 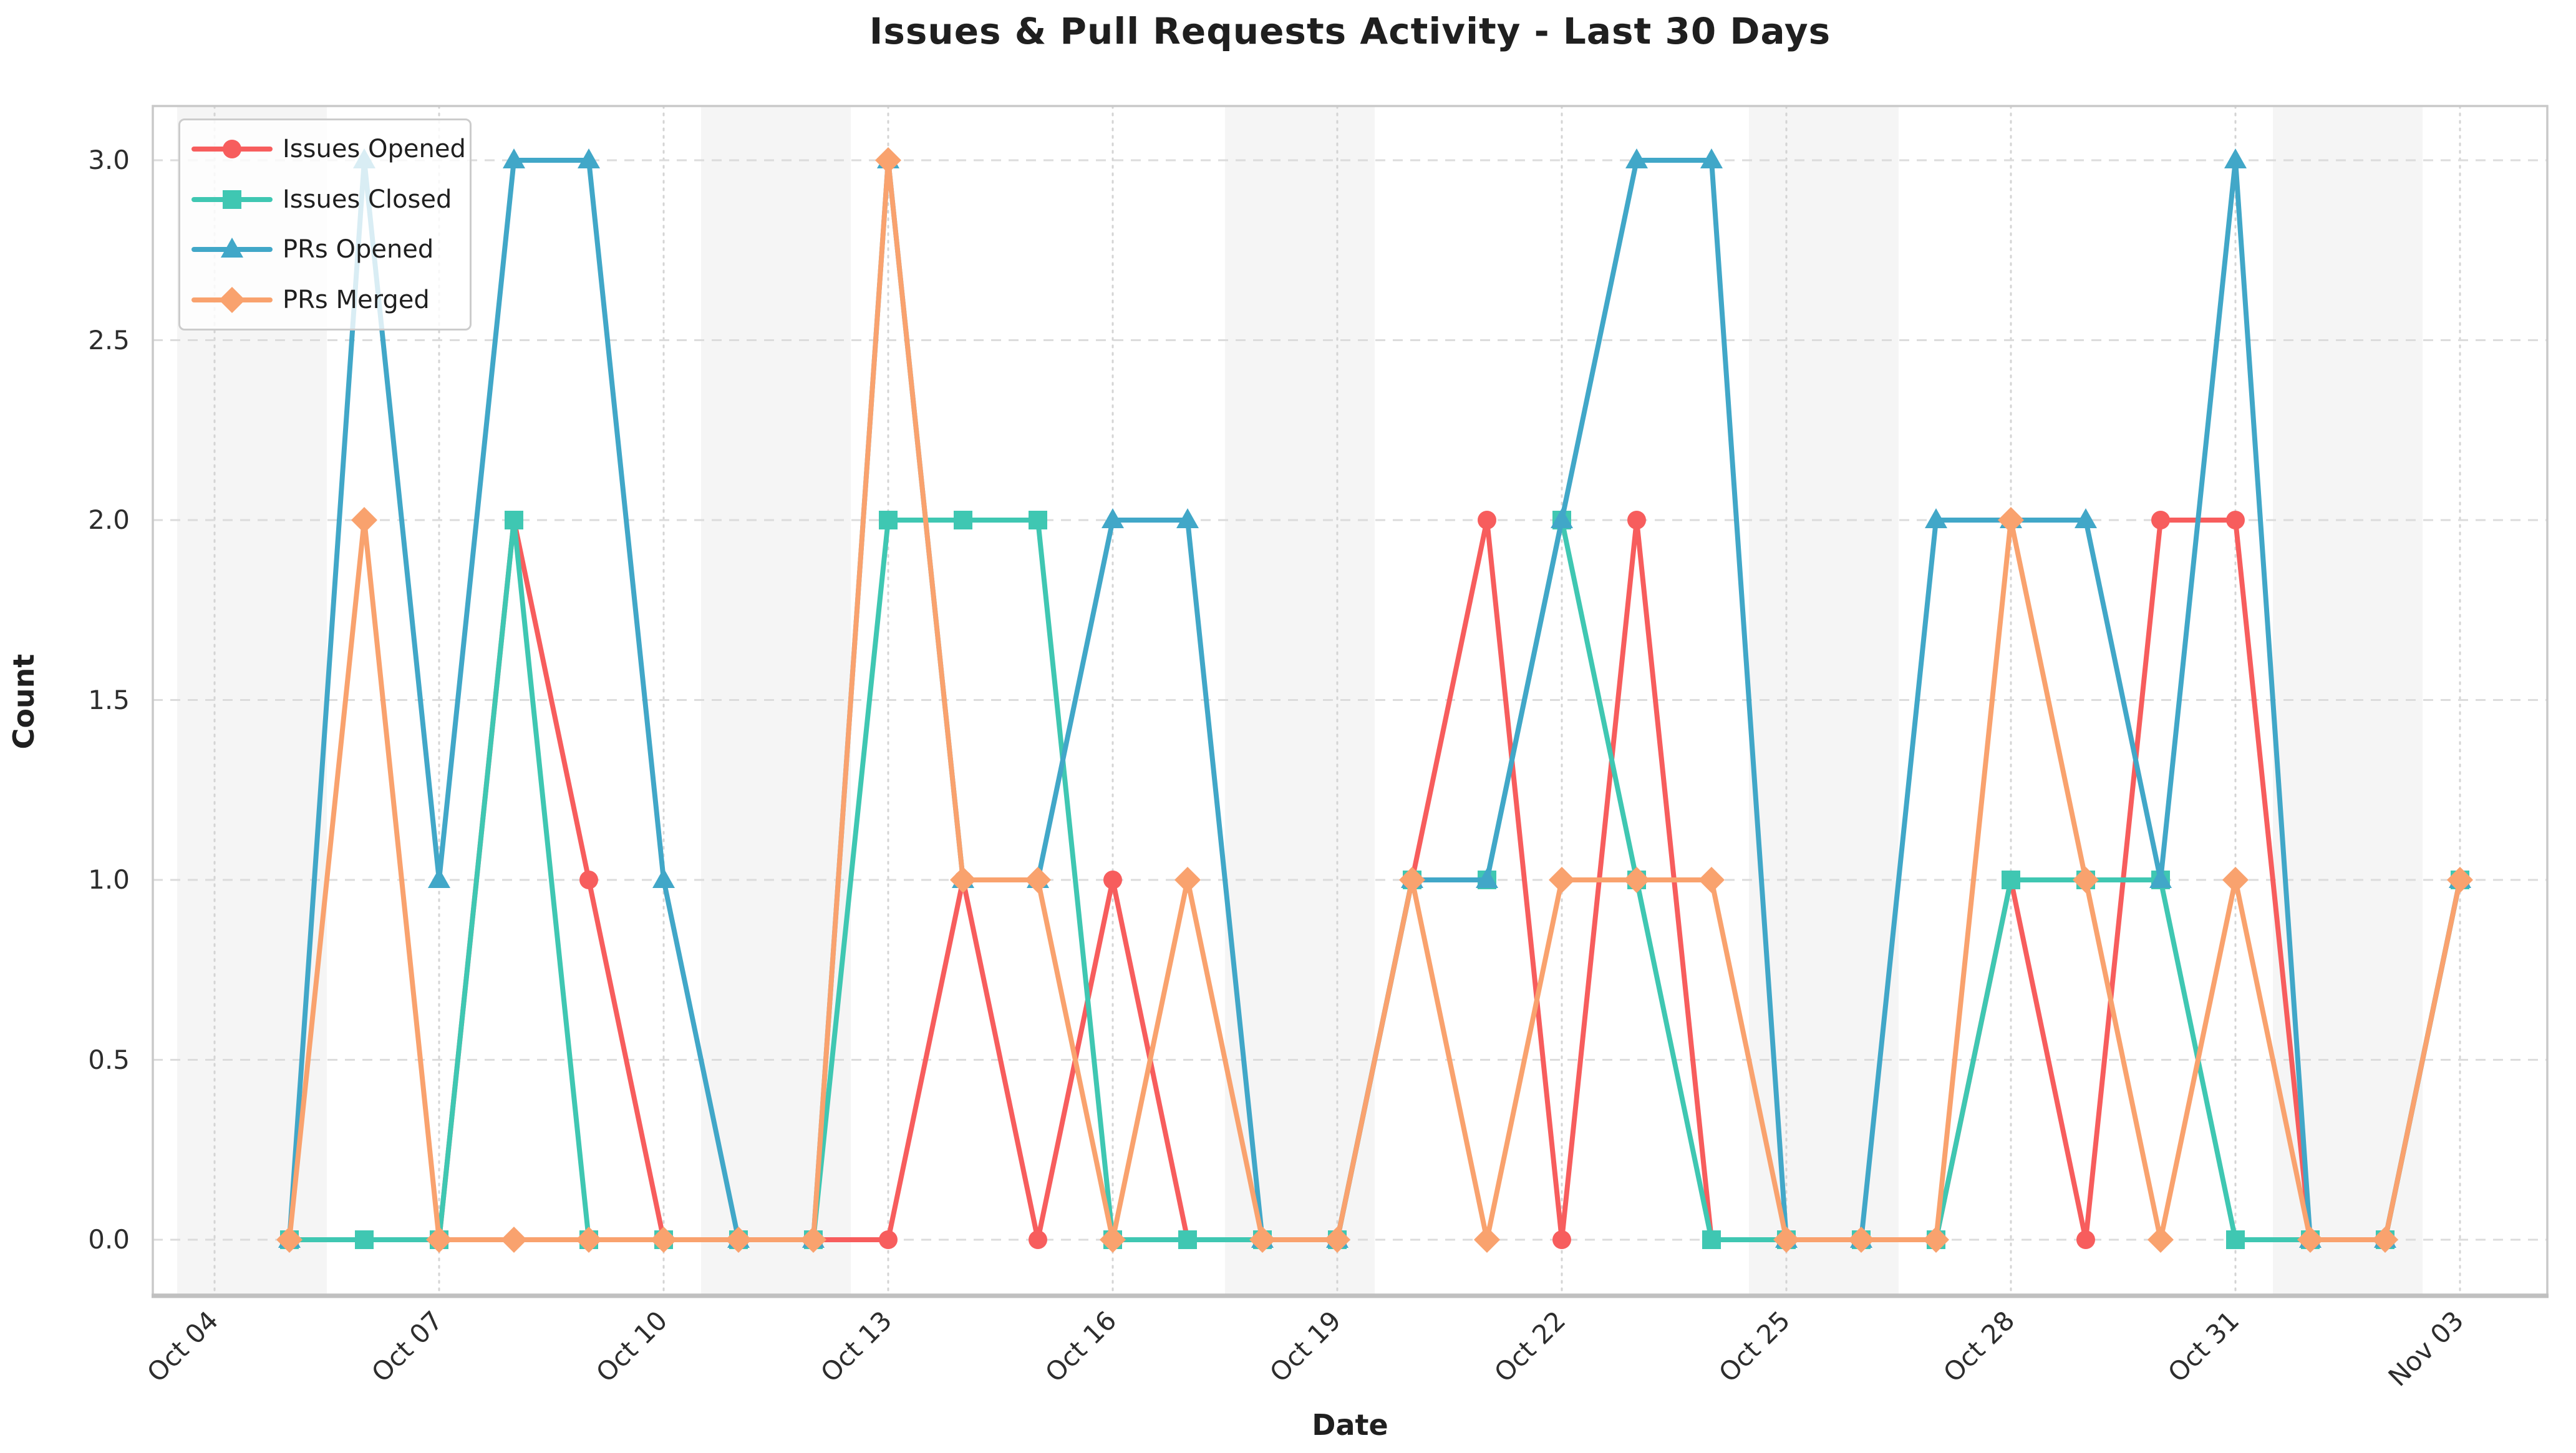 I want to click on y-tick-label: 2.0, so click(x=109, y=519).